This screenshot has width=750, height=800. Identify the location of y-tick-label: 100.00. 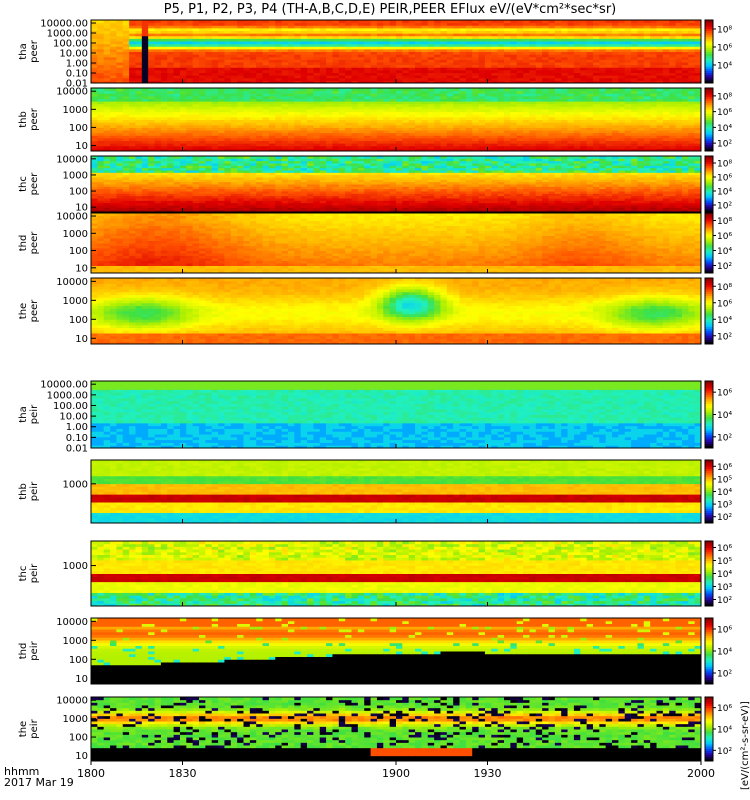
(70, 44).